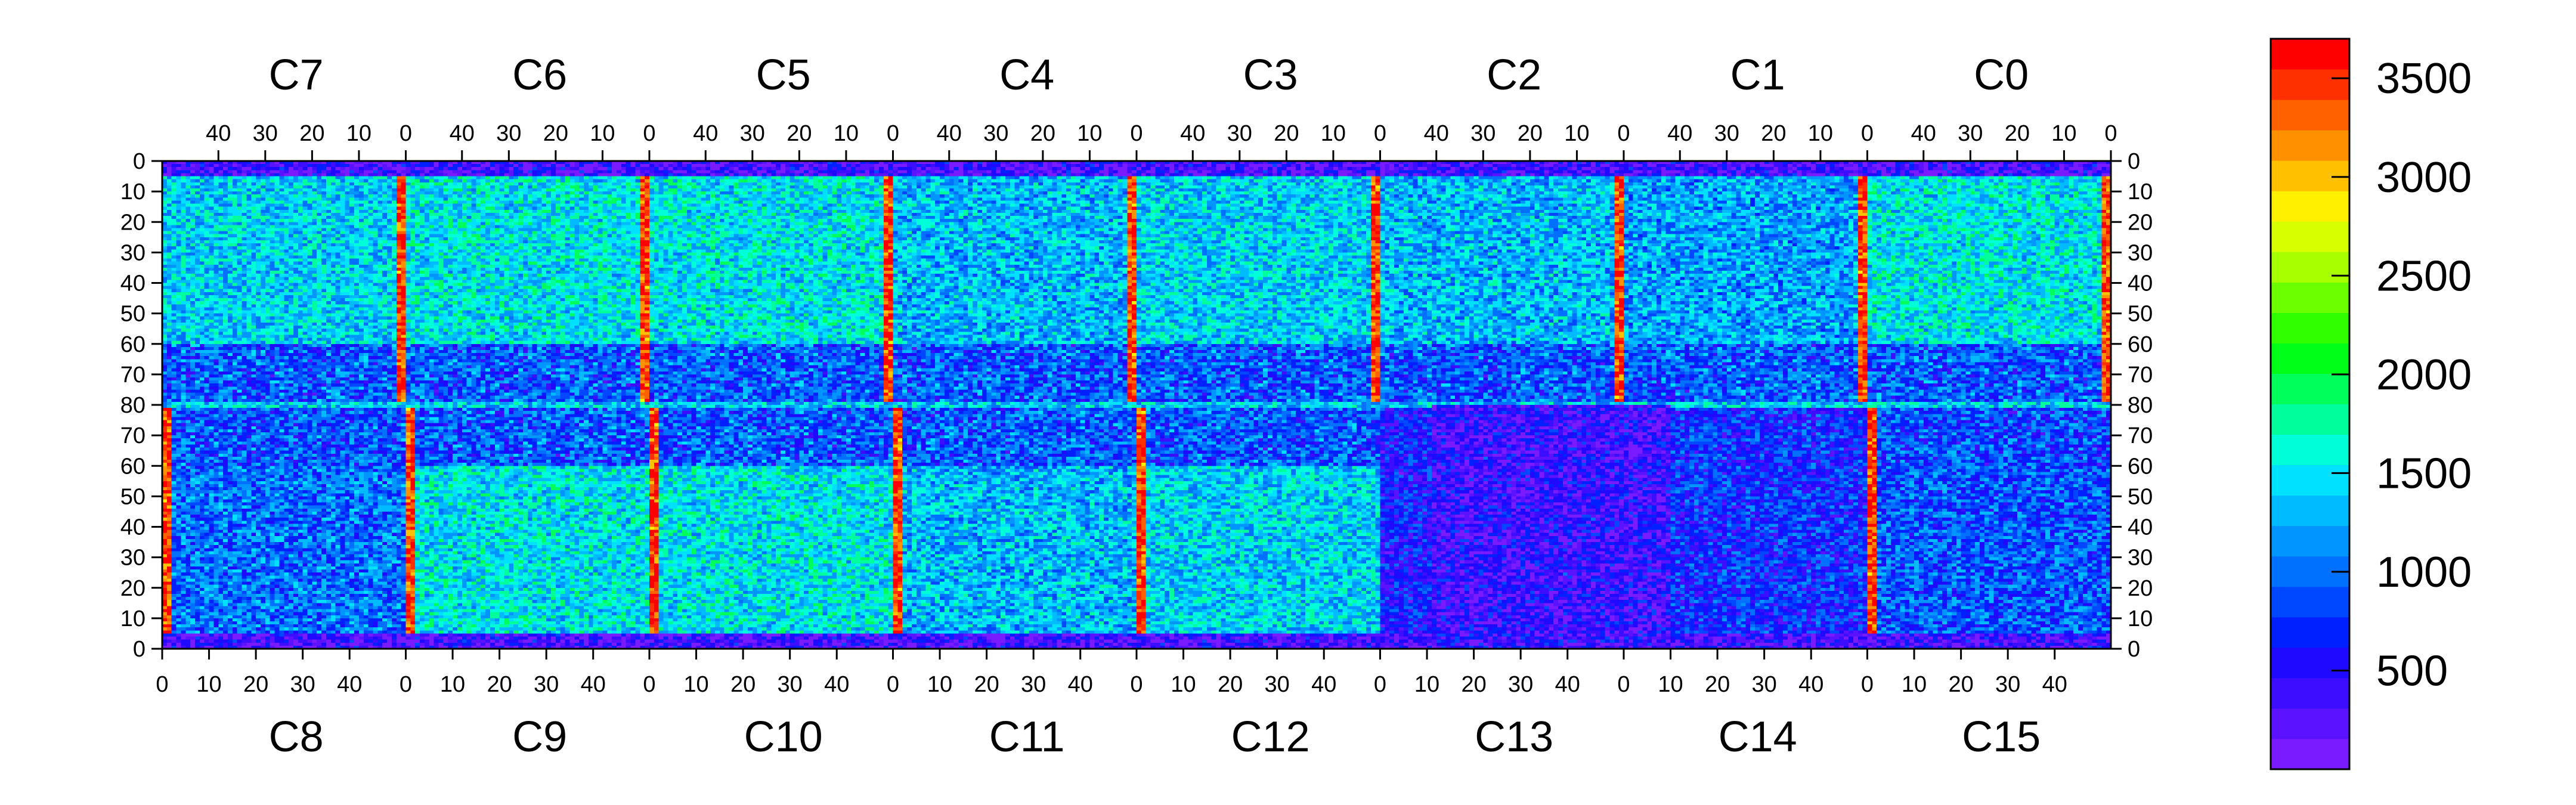 The image size is (2576, 805). Describe the element at coordinates (2424, 473) in the screenshot. I see `colorbar-tick-label: 1500` at that location.